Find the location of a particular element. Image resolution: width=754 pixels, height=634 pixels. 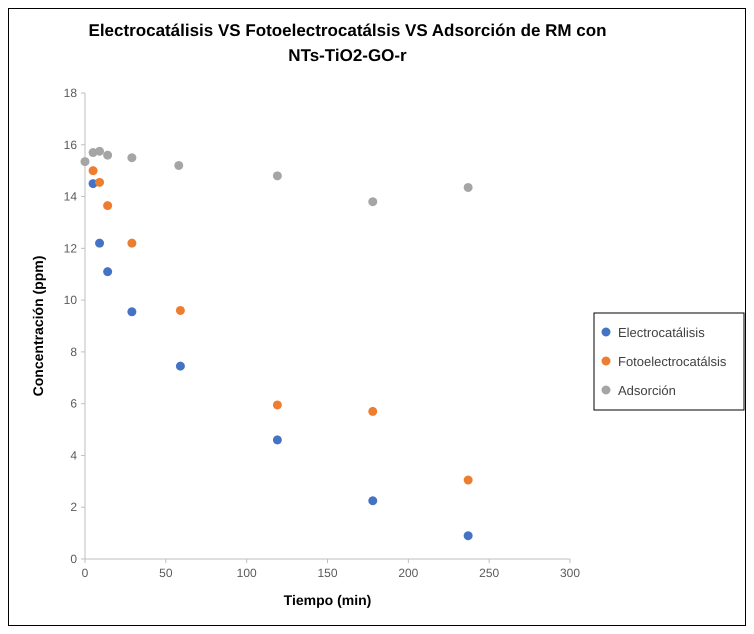

x-tick-label: 200 is located at coordinates (408, 573).